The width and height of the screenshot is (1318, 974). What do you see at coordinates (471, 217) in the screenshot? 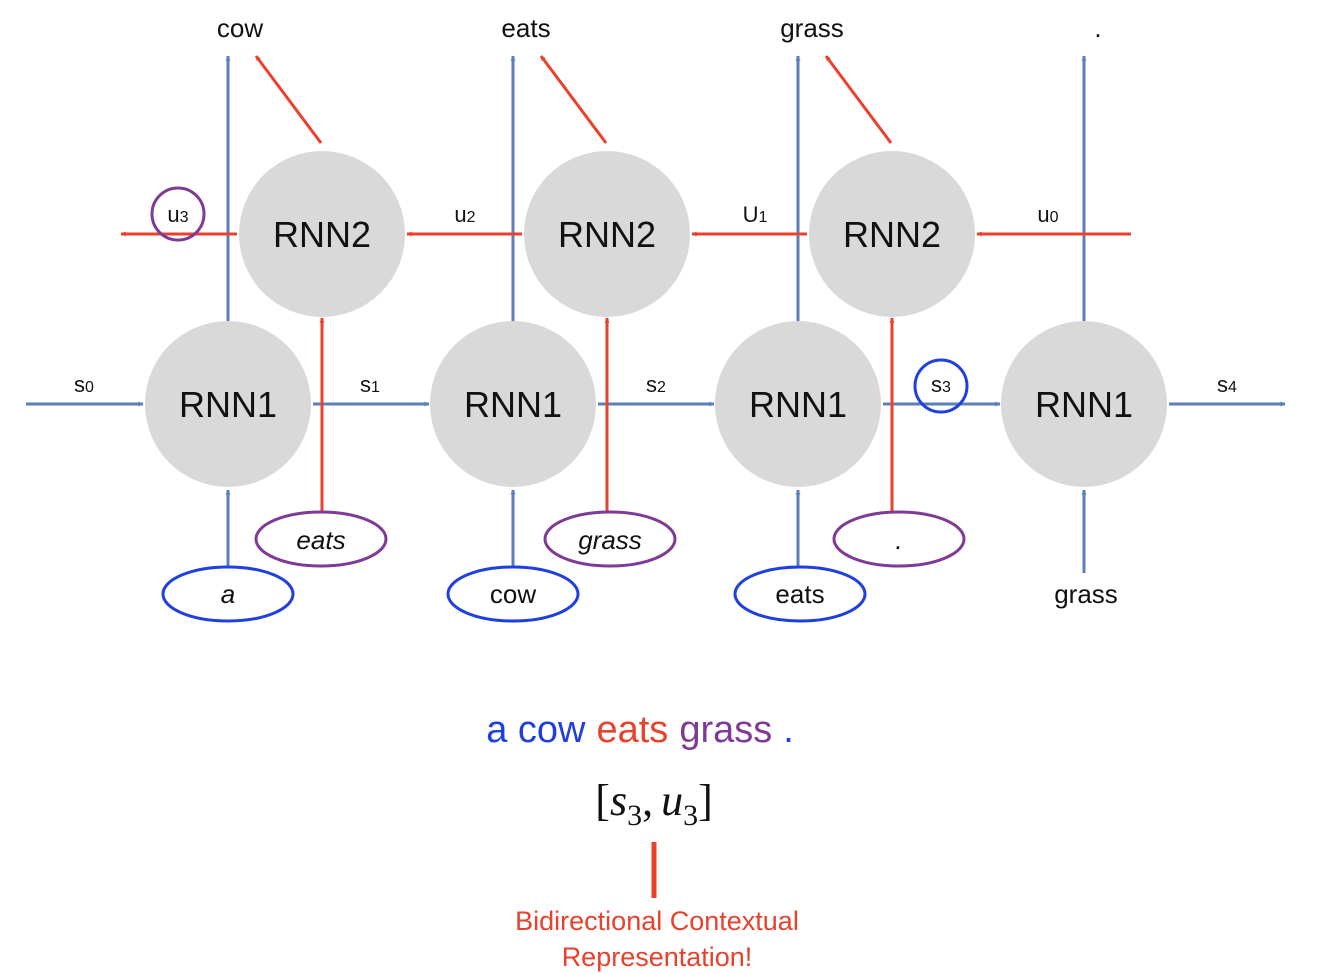
I see `backward-state-label-1-sub: 2` at bounding box center [471, 217].